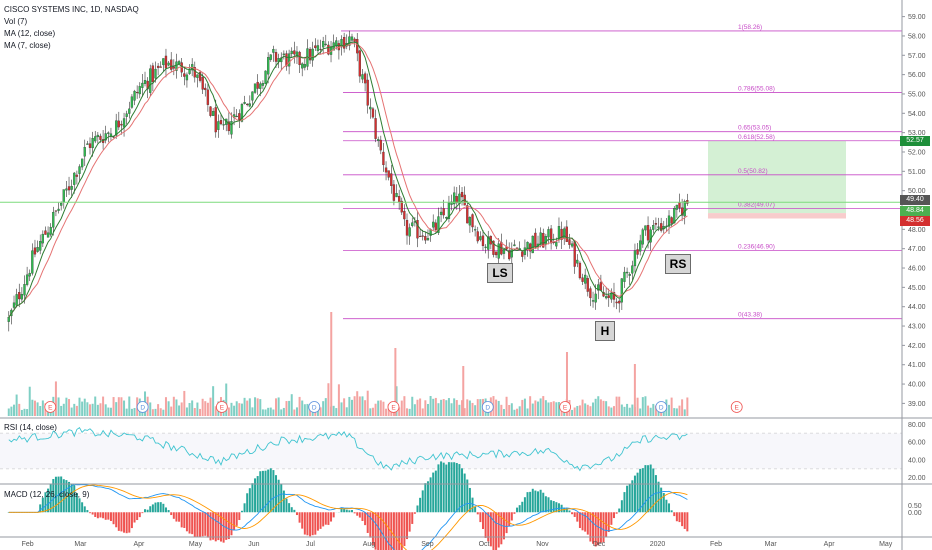 This screenshot has width=932, height=550. I want to click on volume-legend: Vol (7), so click(16, 21).